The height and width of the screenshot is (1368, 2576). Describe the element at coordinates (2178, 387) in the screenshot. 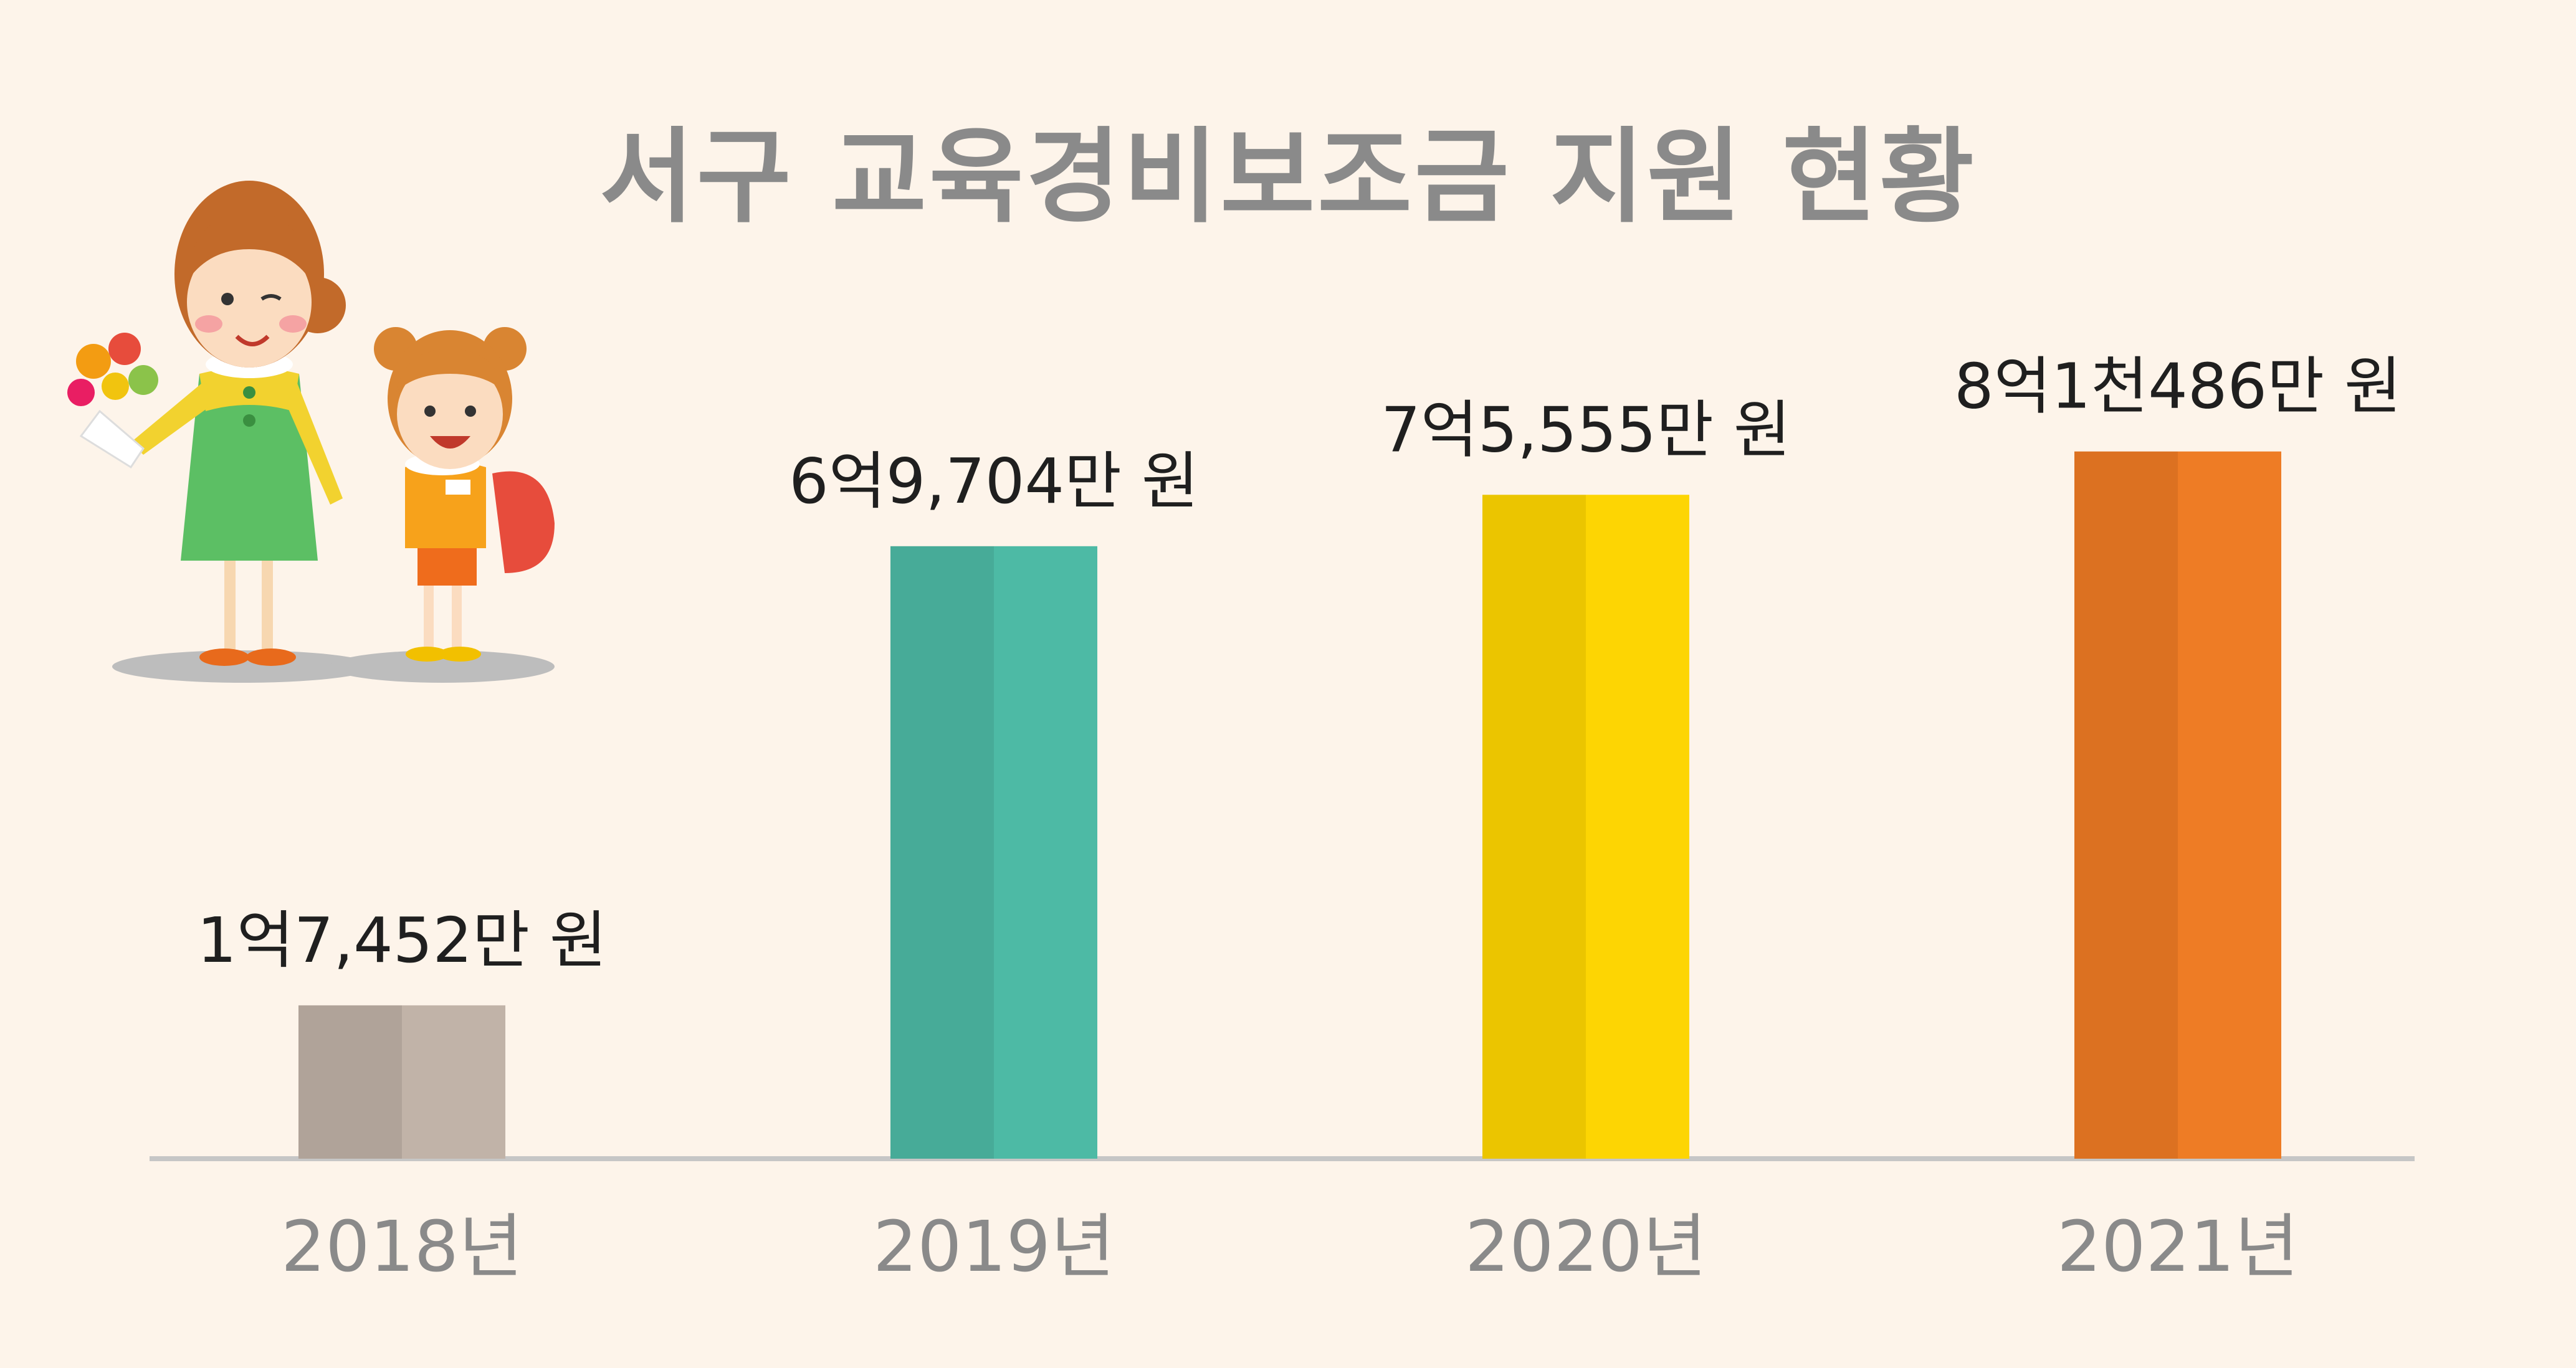

I see `data-label-3: 8억1천486만 원` at that location.